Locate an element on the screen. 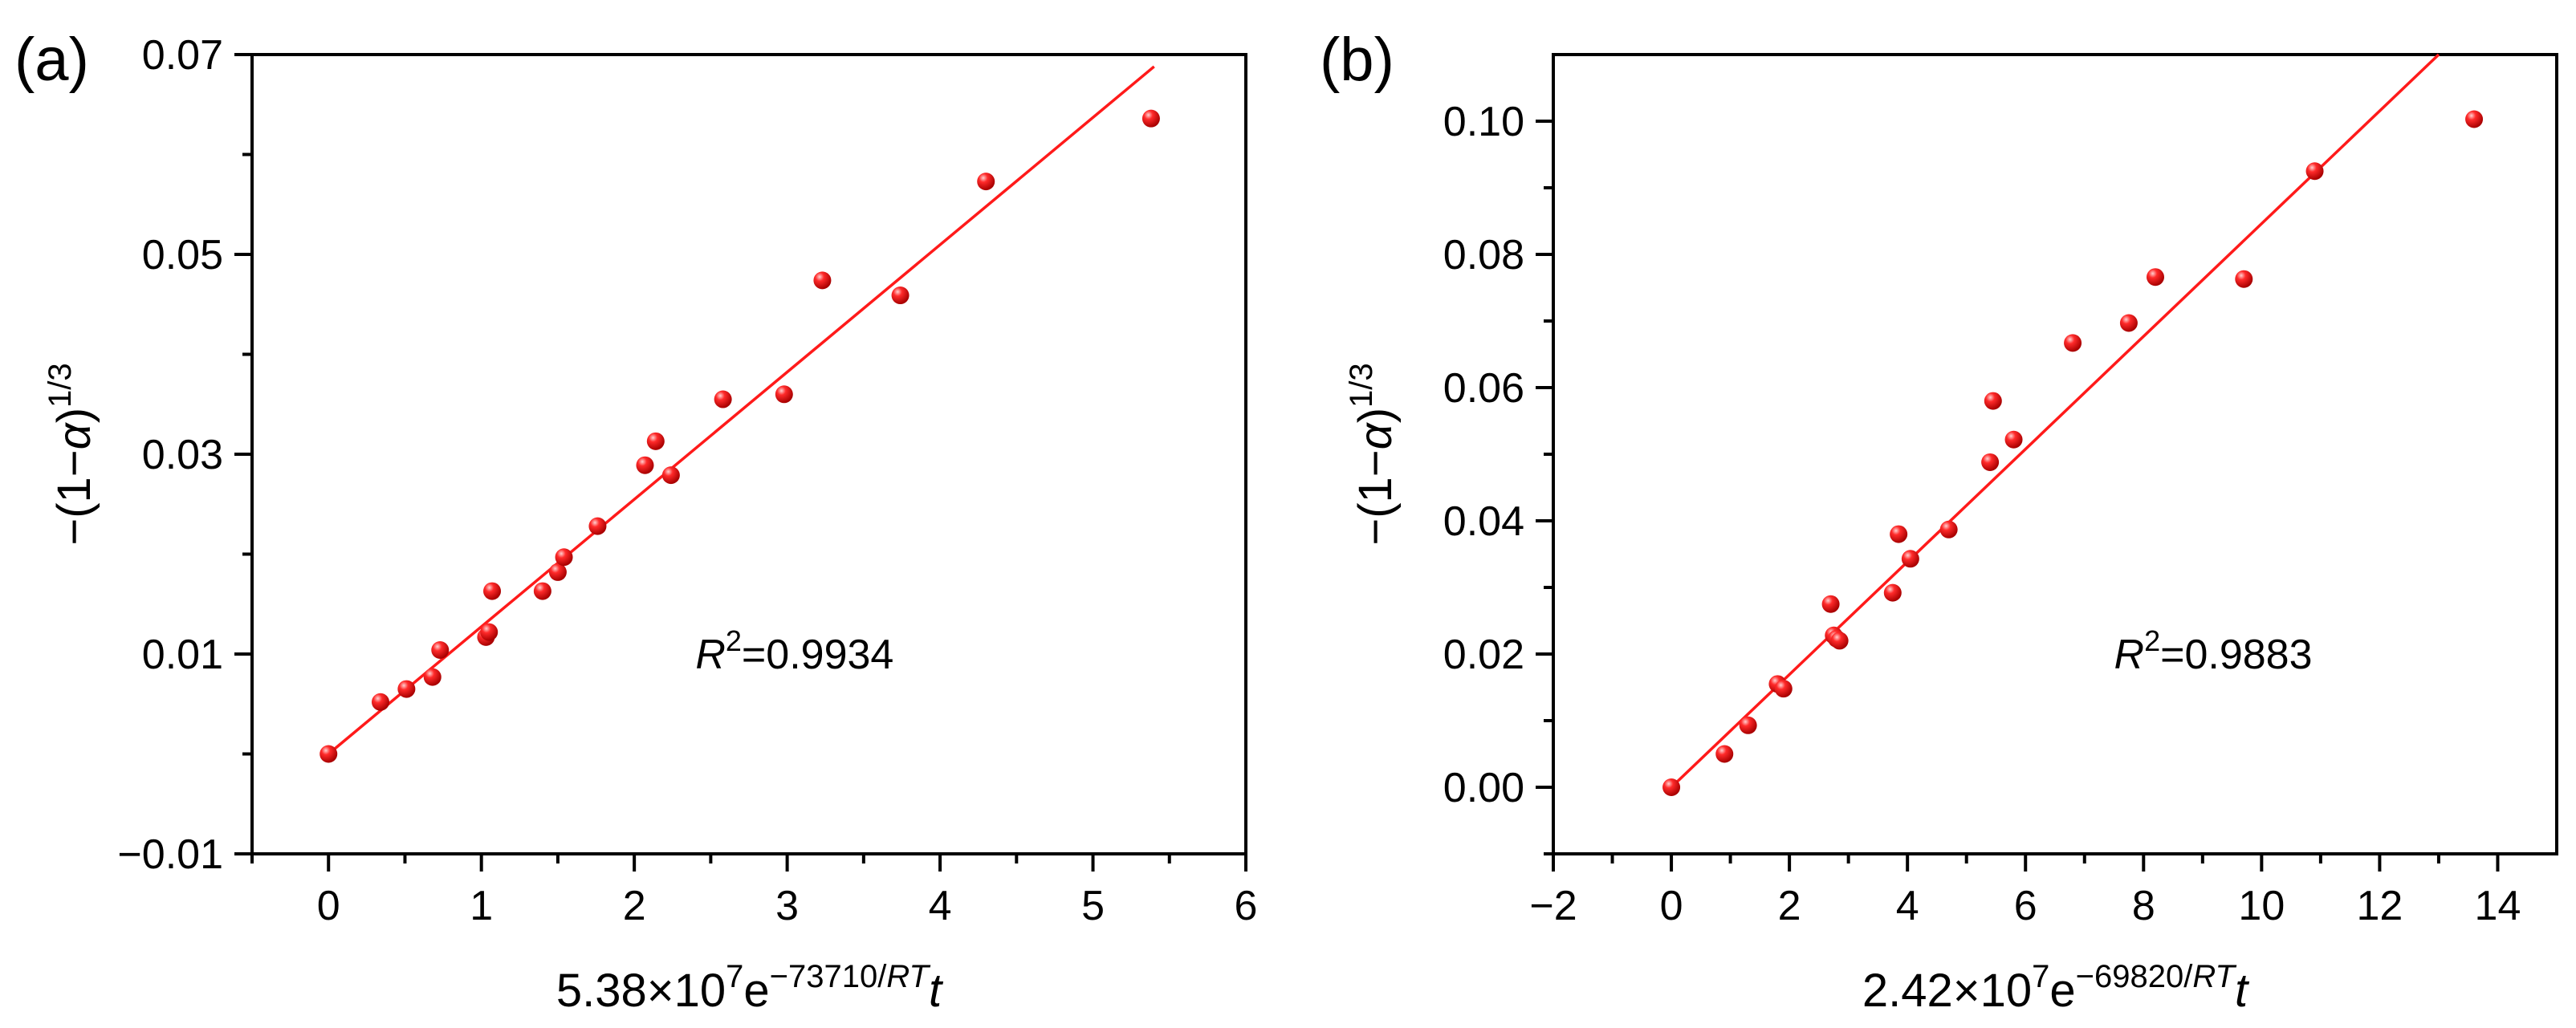 The image size is (2576, 1028). y-tick-label: 0.03 is located at coordinates (182, 455).